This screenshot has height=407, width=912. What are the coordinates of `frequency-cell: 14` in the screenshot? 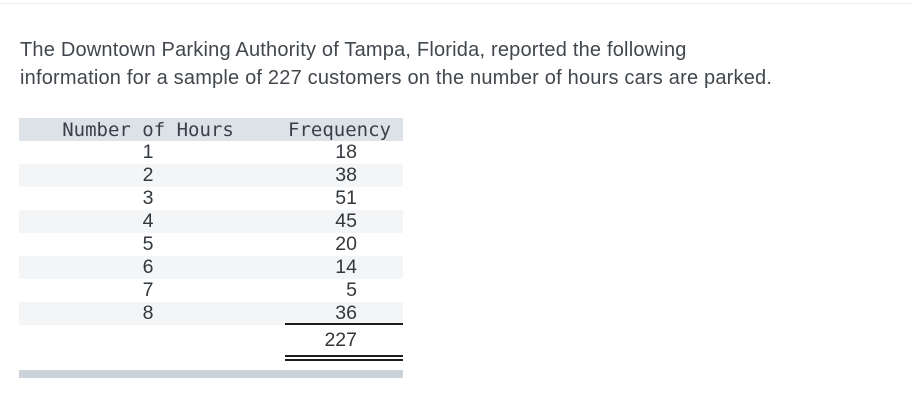 It's located at (346, 267).